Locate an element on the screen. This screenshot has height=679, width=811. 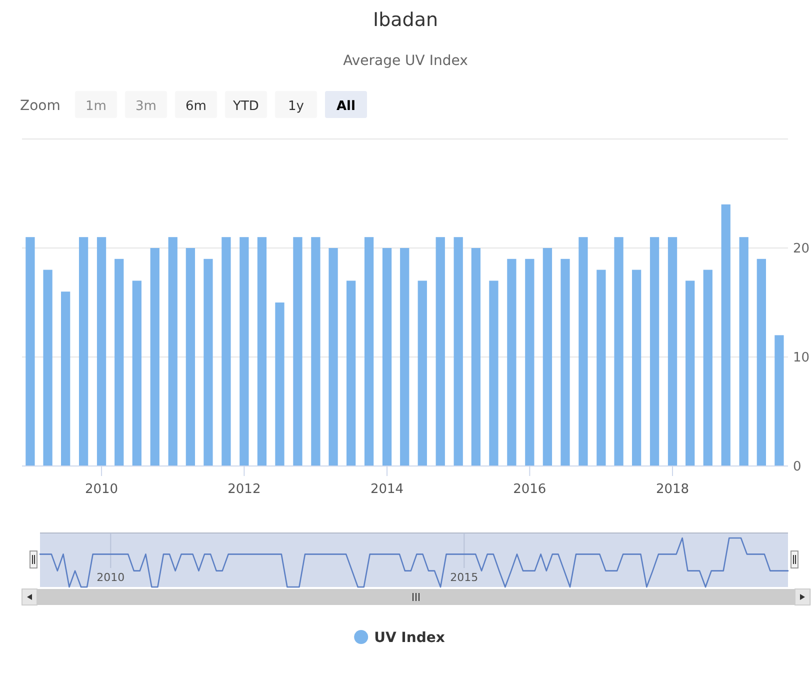
x-tick-label: 2012 is located at coordinates (244, 489).